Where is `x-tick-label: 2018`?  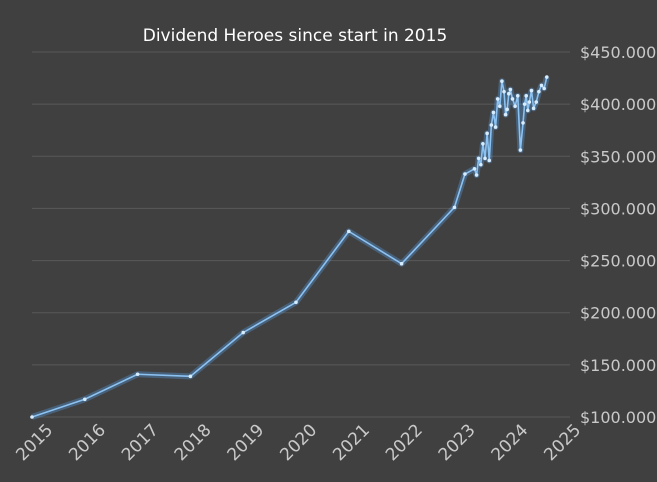
x-tick-label: 2018 is located at coordinates (193, 442).